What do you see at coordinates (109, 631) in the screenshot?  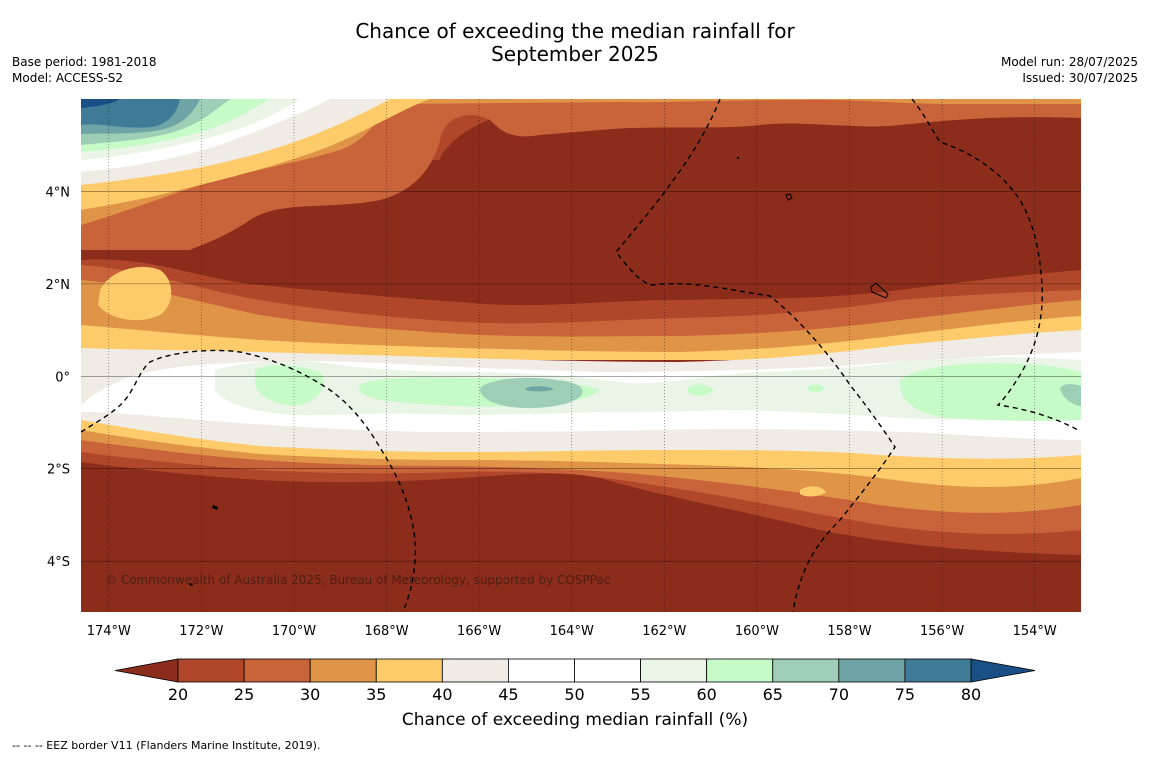 I see `lon-tick-label: 174°W` at bounding box center [109, 631].